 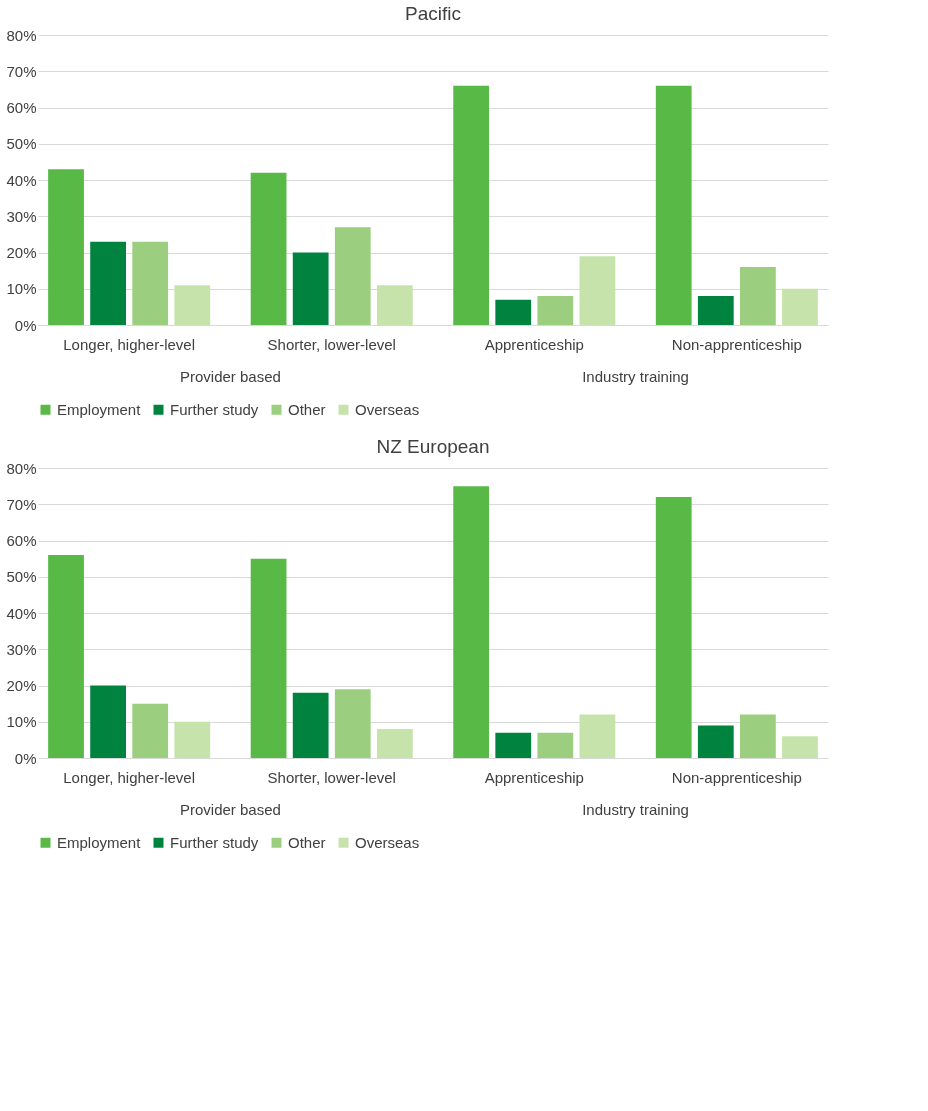 What do you see at coordinates (433, 13) in the screenshot?
I see `chart-title: Pacific` at bounding box center [433, 13].